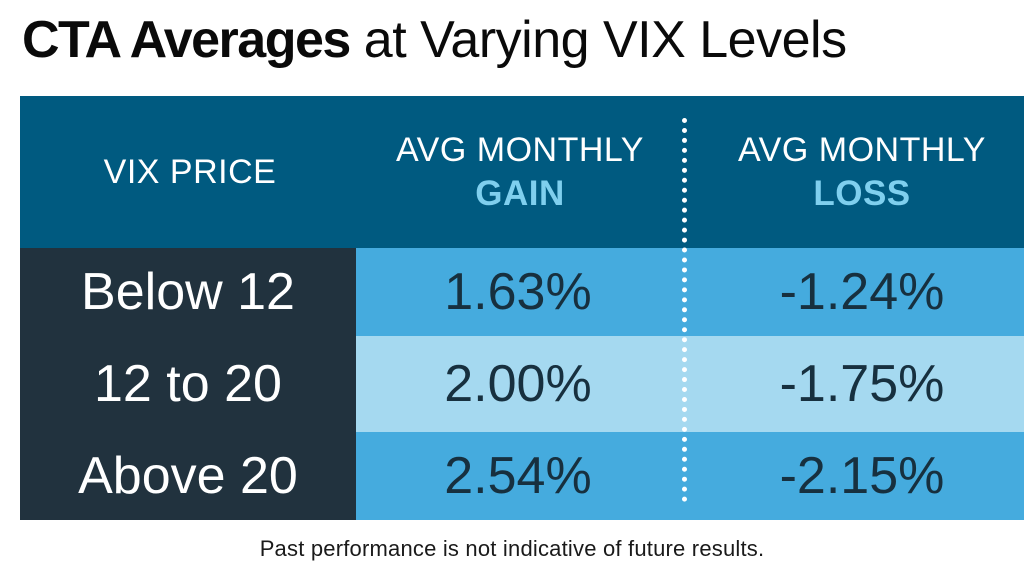 This screenshot has width=1024, height=572. What do you see at coordinates (188, 476) in the screenshot?
I see `row-label: Above 20` at bounding box center [188, 476].